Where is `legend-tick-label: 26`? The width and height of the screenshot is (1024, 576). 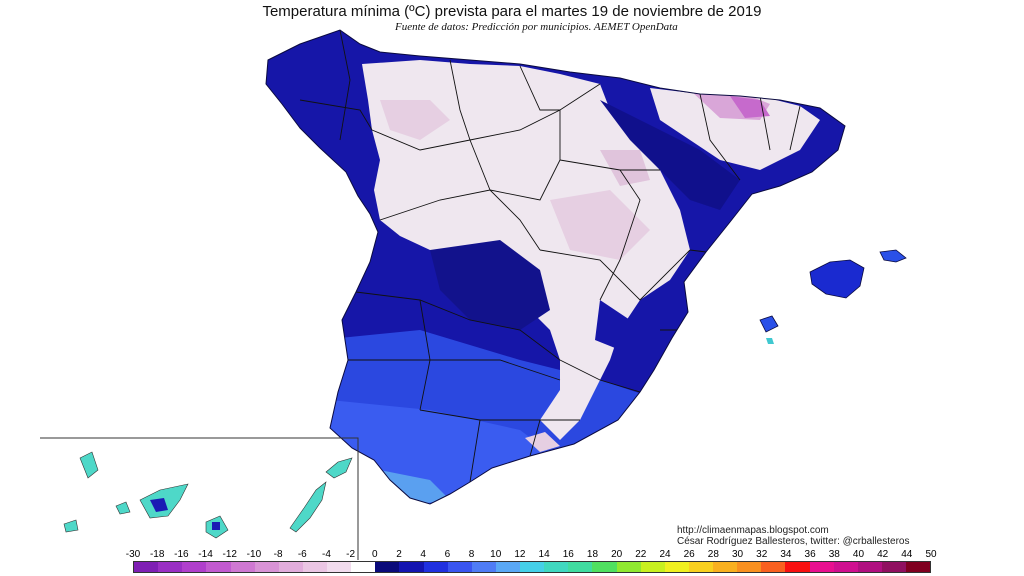 legend-tick-label: 26 is located at coordinates (689, 554).